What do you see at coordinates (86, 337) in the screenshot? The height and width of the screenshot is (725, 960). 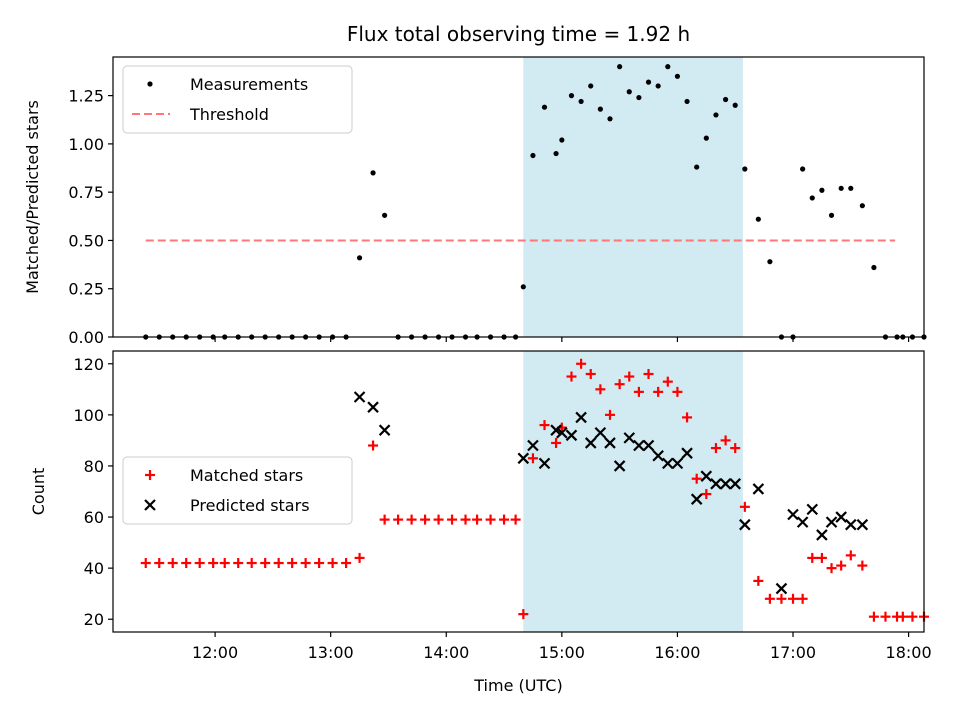 I see `y-tick-label: 0.00` at bounding box center [86, 337].